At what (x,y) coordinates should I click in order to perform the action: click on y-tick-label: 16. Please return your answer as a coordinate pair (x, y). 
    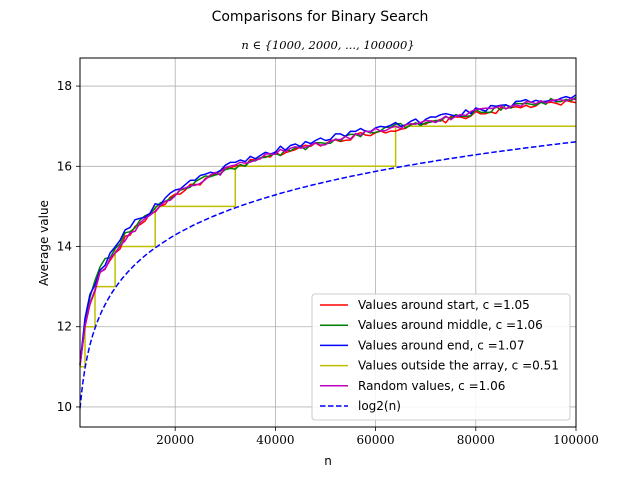
    Looking at the image, I should click on (64, 166).